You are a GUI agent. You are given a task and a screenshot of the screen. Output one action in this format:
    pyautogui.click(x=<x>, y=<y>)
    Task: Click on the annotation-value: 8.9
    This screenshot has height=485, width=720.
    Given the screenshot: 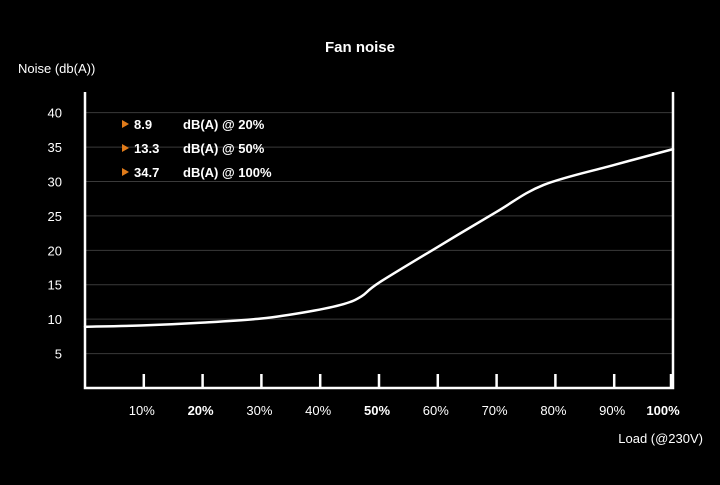 What is the action you would take?
    pyautogui.click(x=143, y=124)
    